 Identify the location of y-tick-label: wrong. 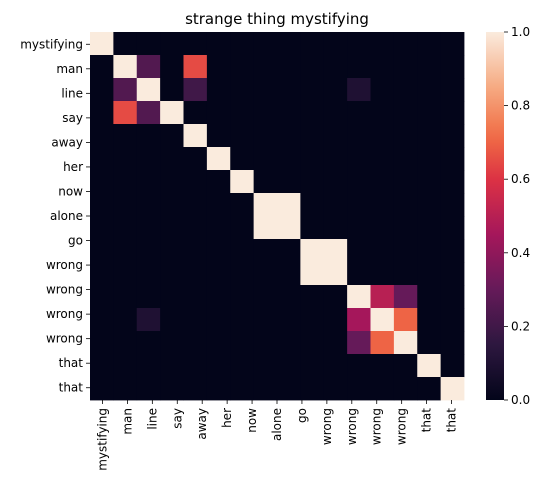
(64, 290).